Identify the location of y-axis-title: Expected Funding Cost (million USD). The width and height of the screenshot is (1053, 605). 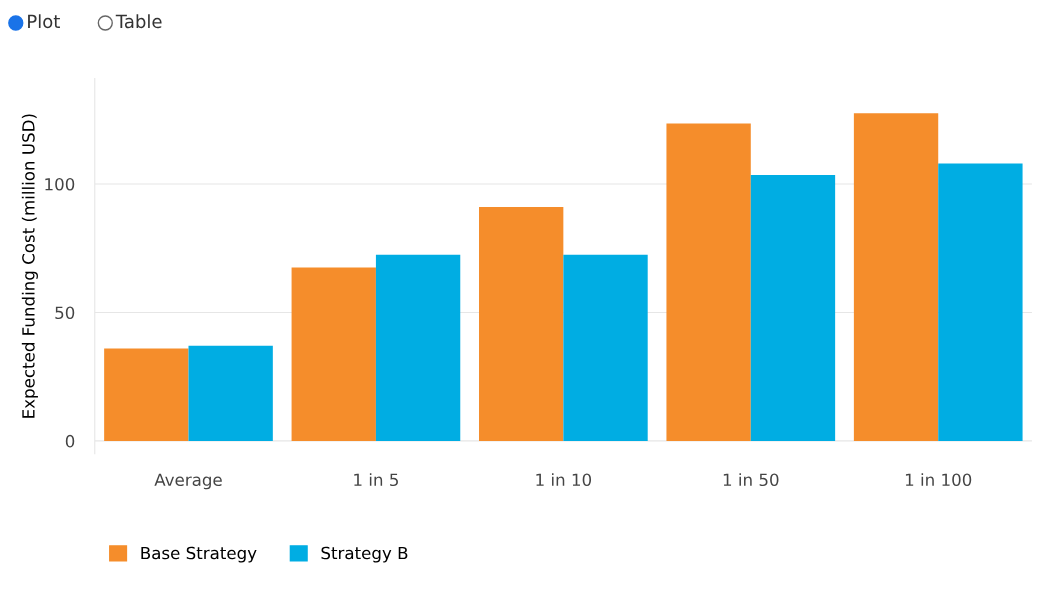
(29, 266).